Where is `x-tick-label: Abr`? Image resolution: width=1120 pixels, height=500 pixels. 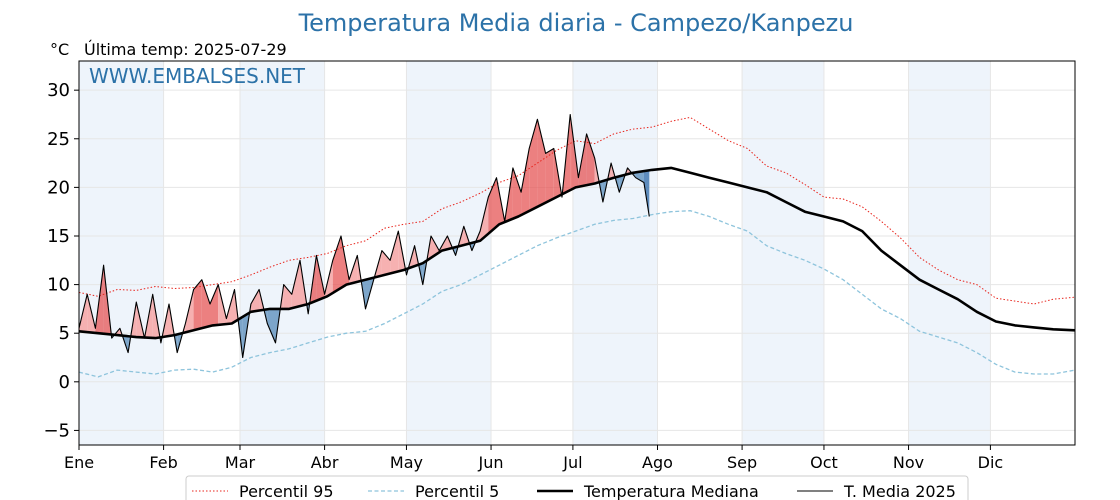 x-tick-label: Abr is located at coordinates (325, 462).